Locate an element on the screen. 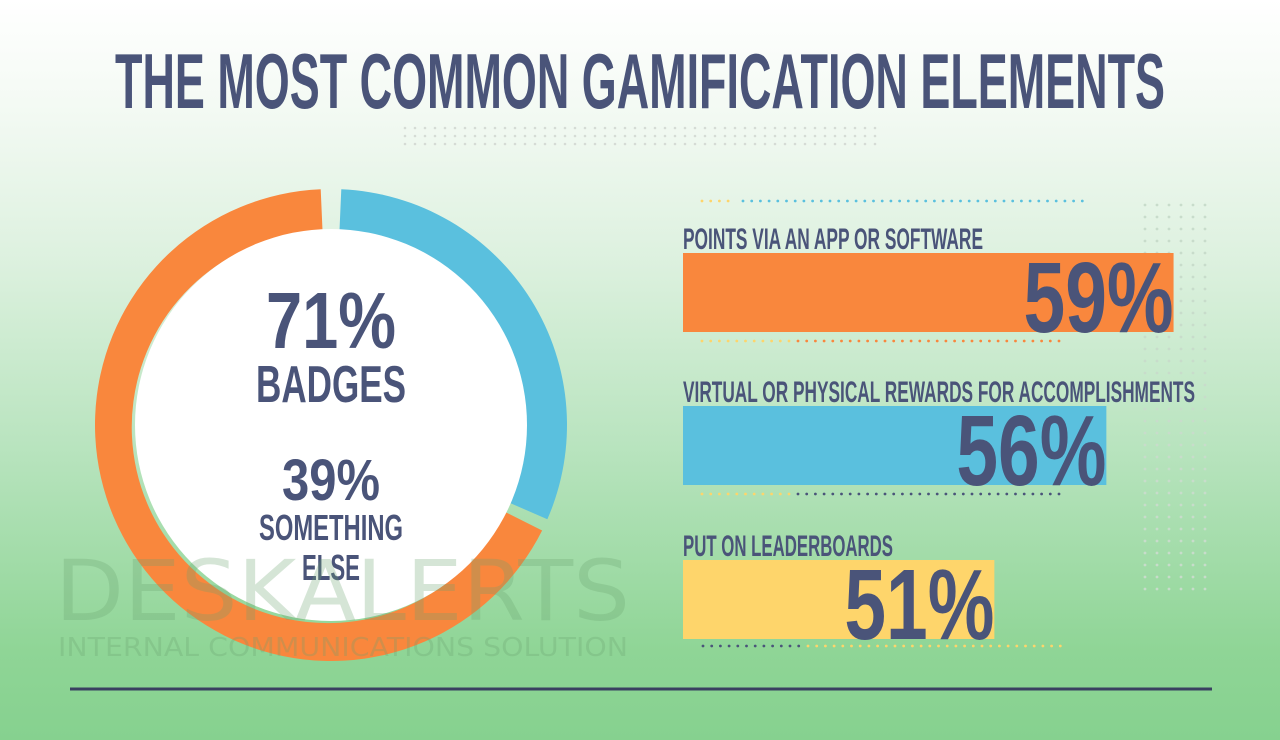 The height and width of the screenshot is (740, 1280). bar is located at coordinates (895, 445).